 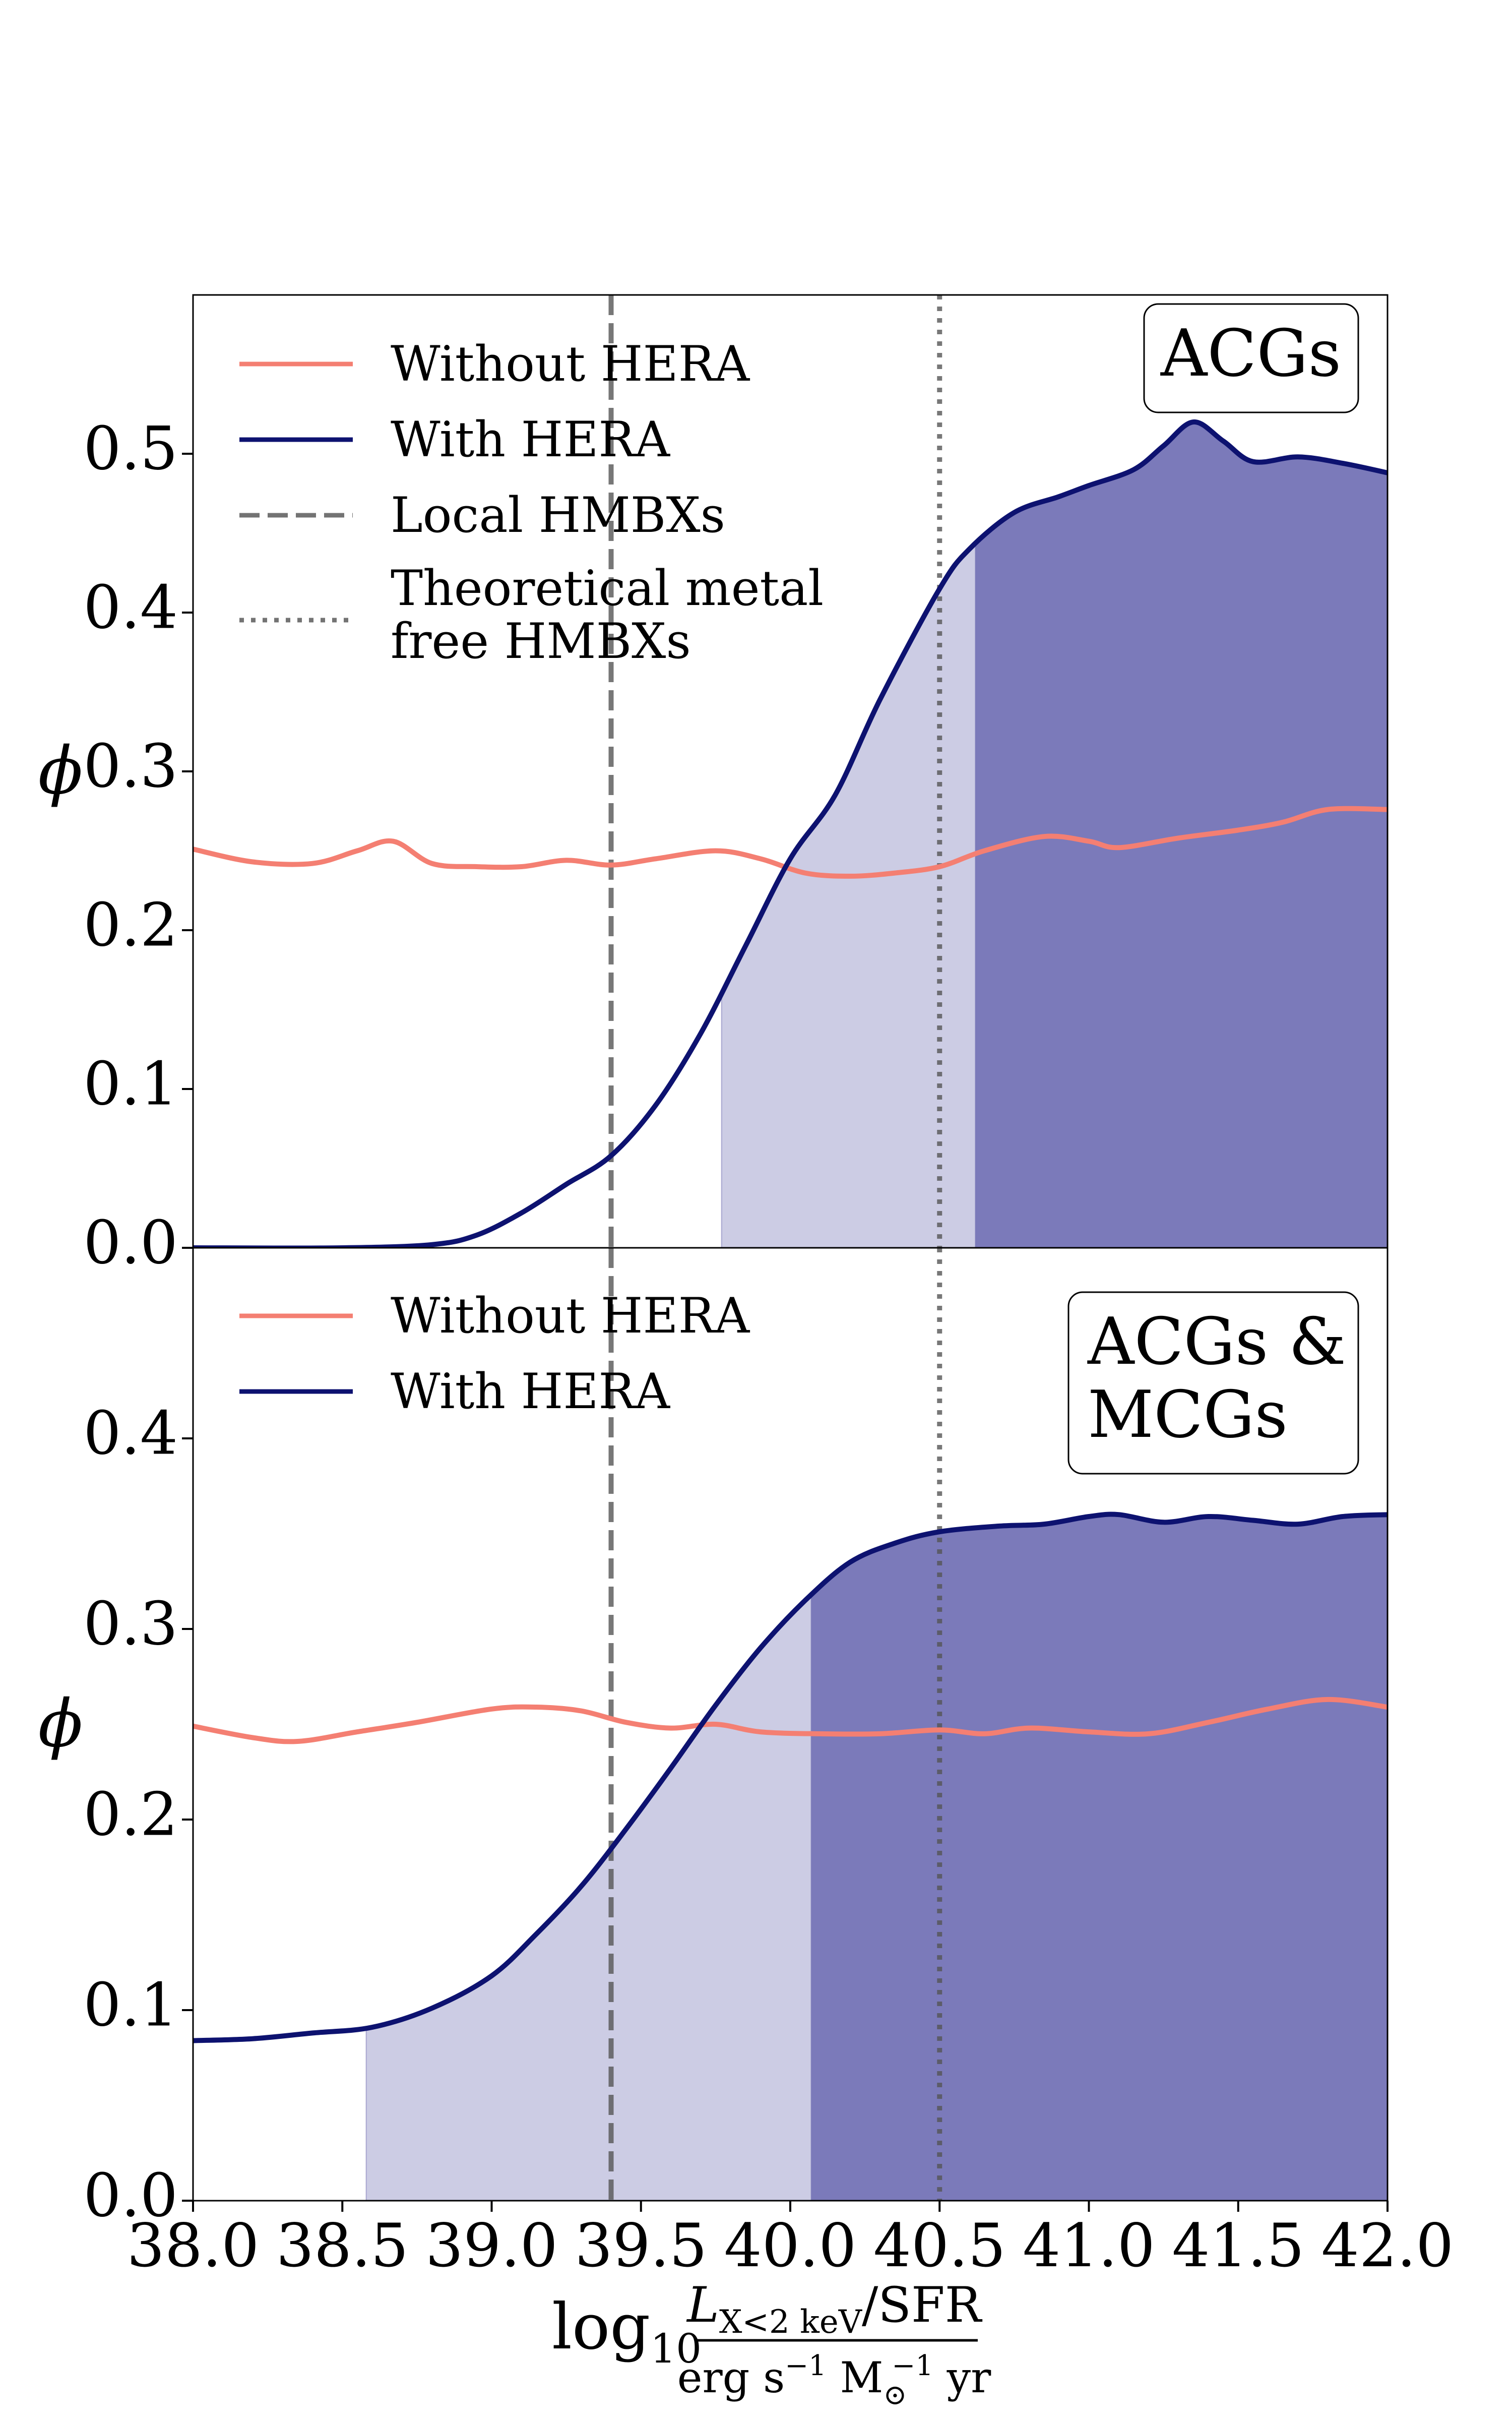 What do you see at coordinates (791, 2322) in the screenshot?
I see `x-label-numerator-subscript: X<2 keV` at bounding box center [791, 2322].